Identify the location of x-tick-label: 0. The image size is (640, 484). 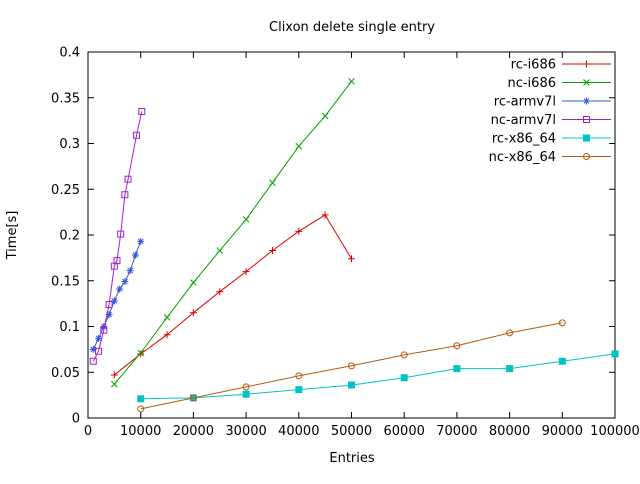
(88, 431).